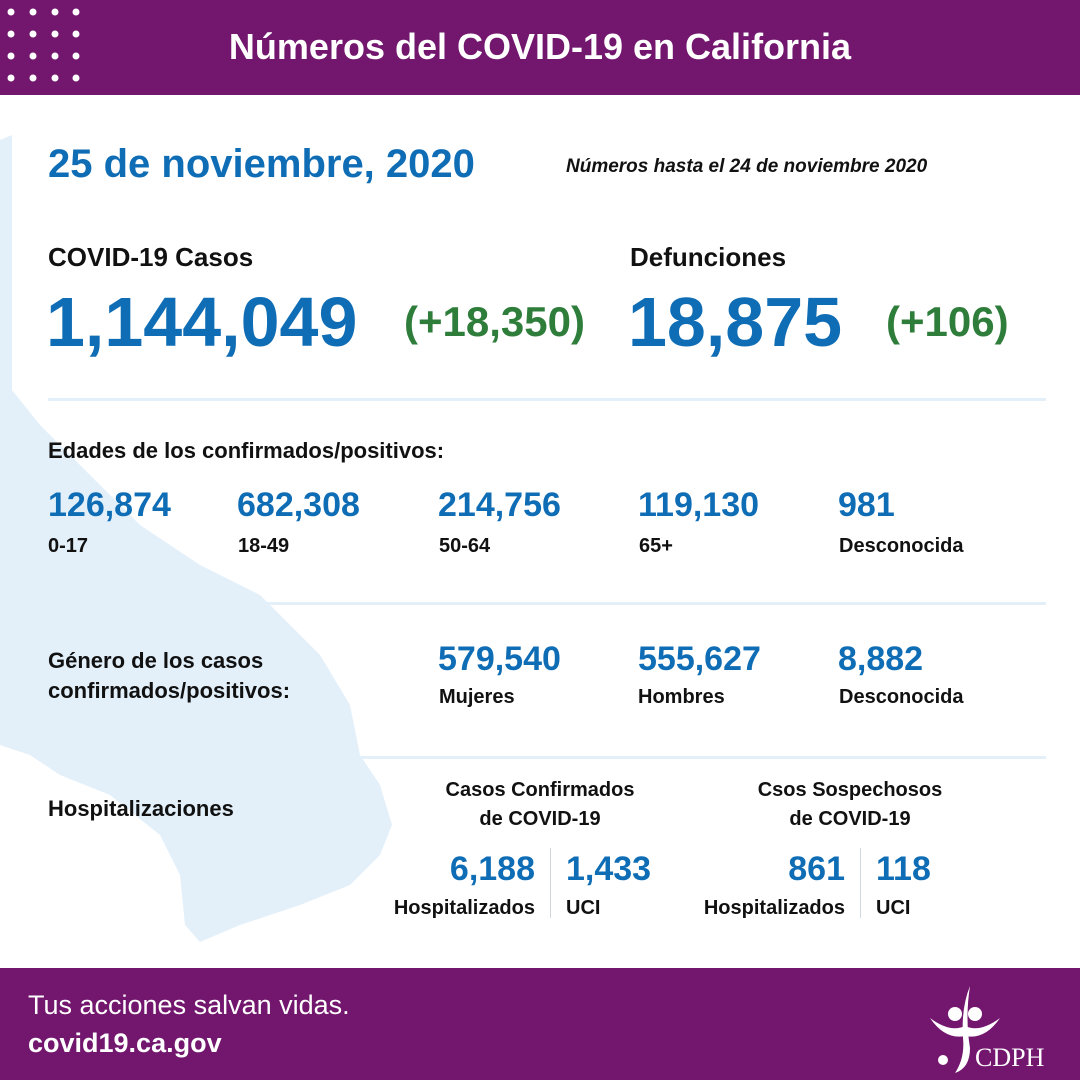 The height and width of the screenshot is (1080, 1080). I want to click on confirmed-hospitalized-label: Hospitalizados, so click(464, 908).